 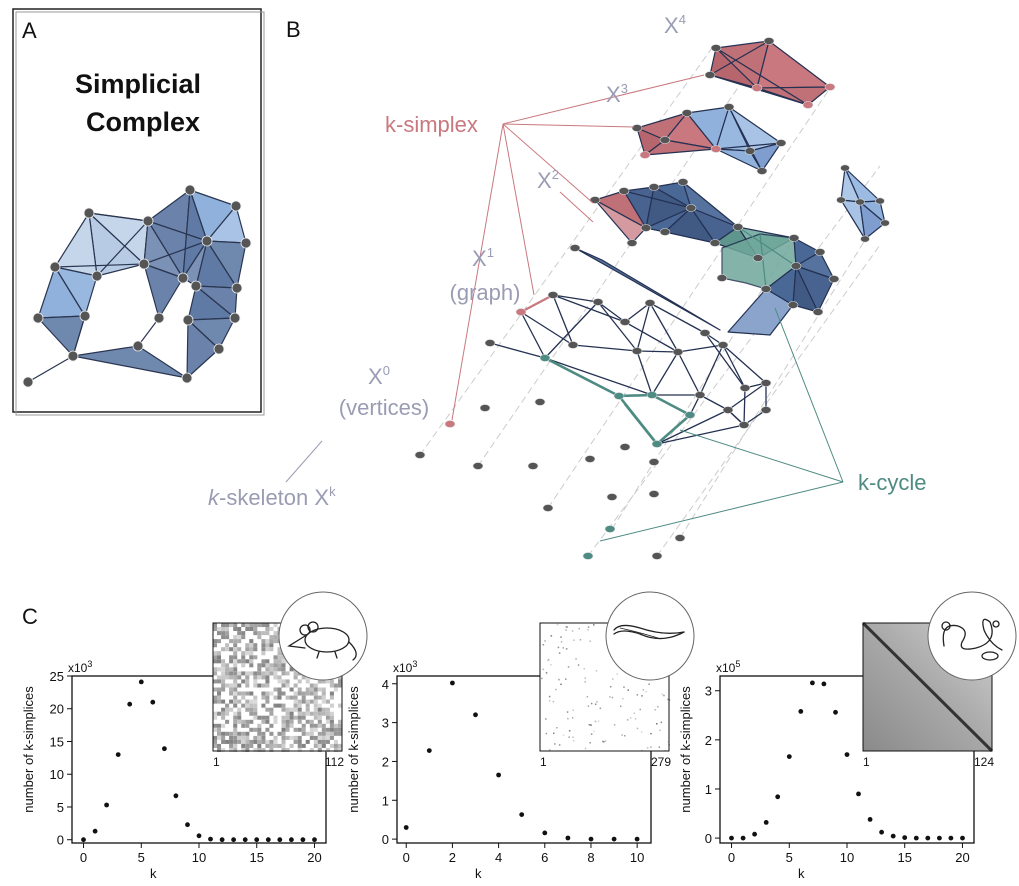 What do you see at coordinates (789, 857) in the screenshot?
I see `x-tick-label: 5` at bounding box center [789, 857].